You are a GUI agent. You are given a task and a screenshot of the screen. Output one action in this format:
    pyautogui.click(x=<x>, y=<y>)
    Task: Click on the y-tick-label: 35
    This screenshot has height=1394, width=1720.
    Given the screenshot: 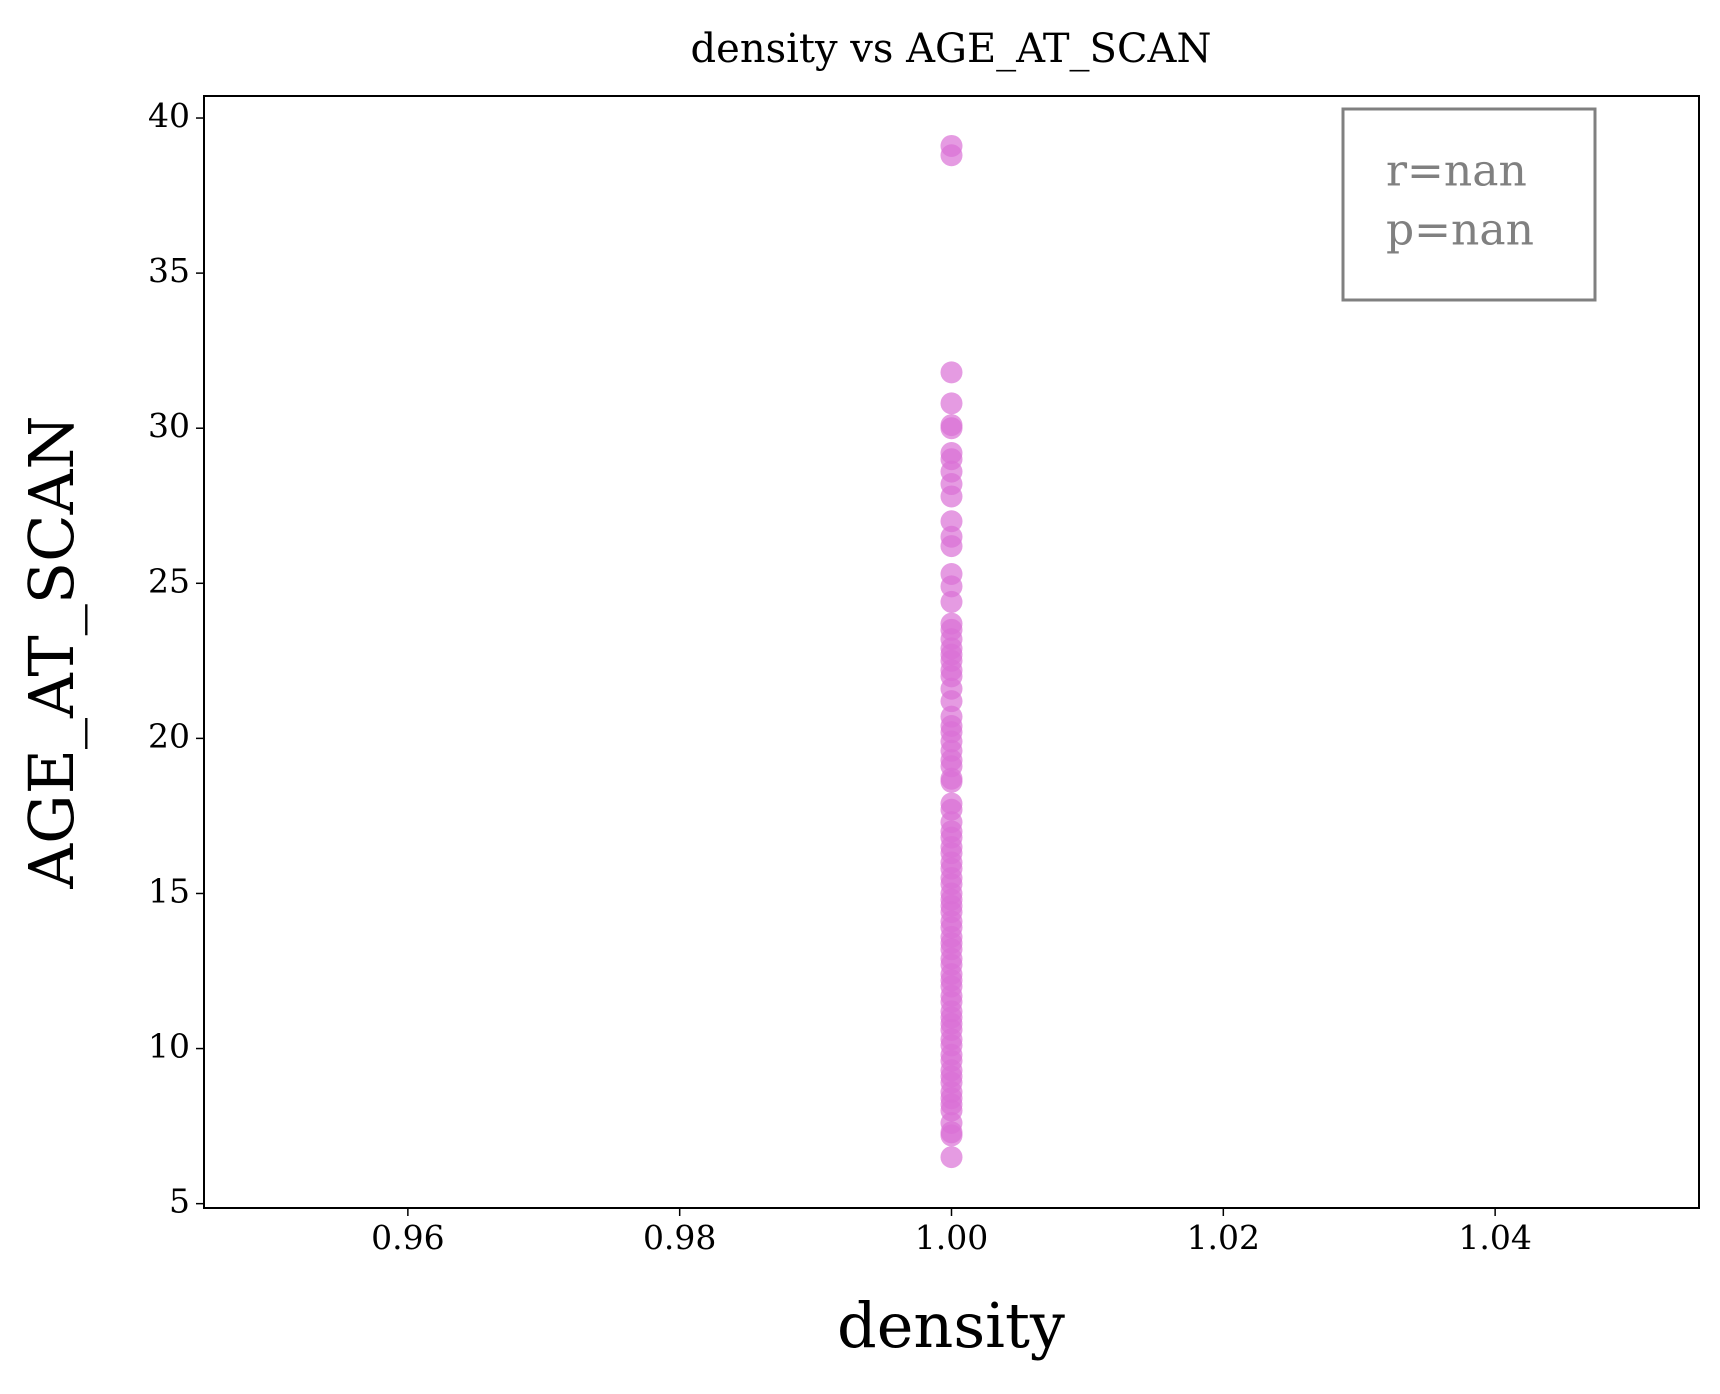 What is the action you would take?
    pyautogui.click(x=169, y=270)
    